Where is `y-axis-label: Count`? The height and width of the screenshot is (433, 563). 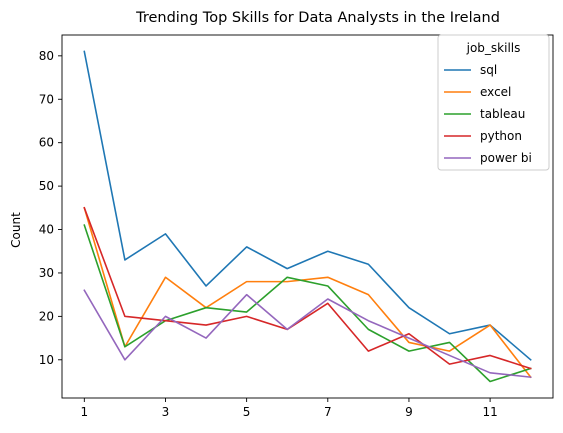
y-axis-label: Count is located at coordinates (16, 230).